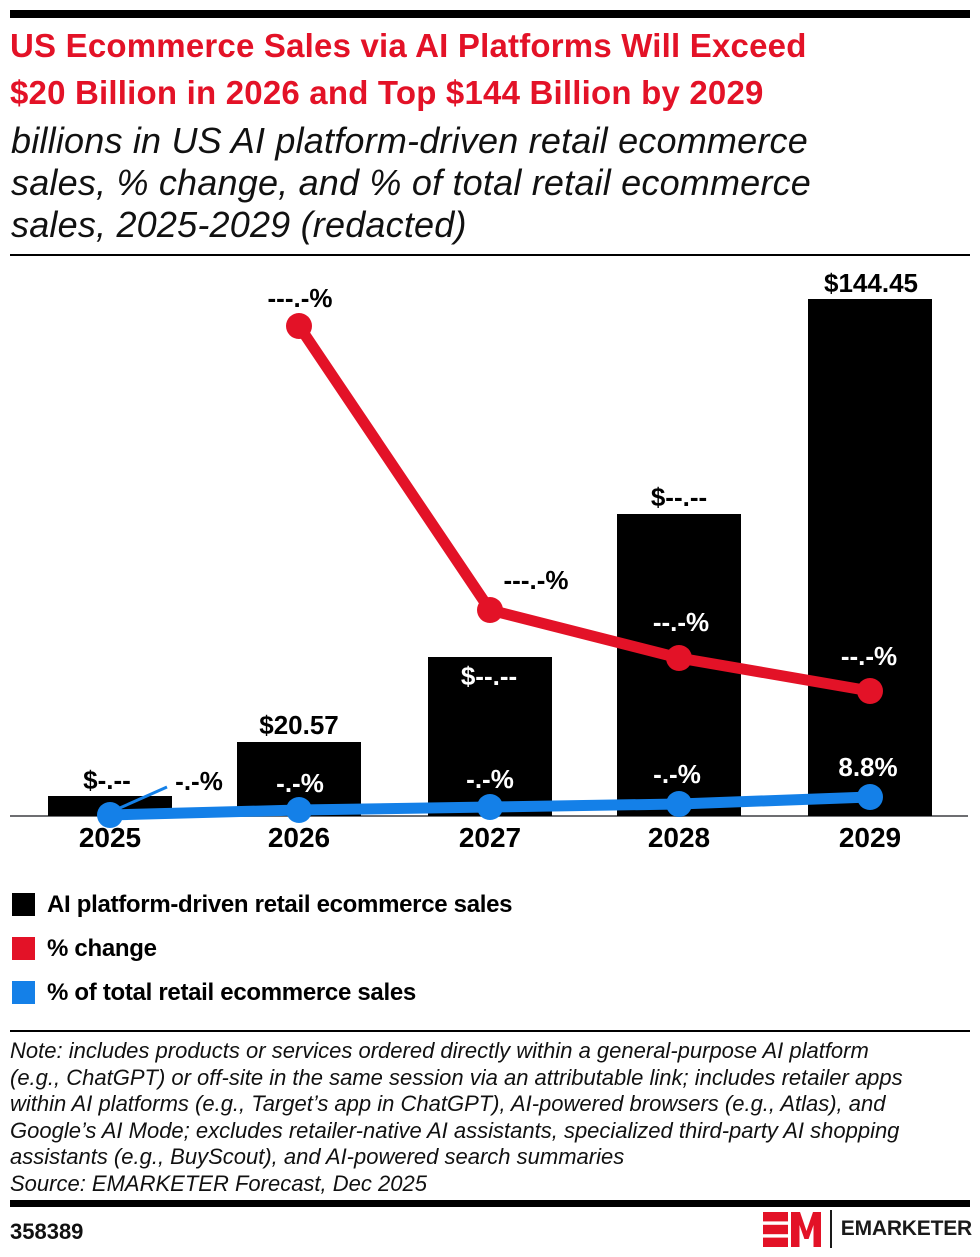 The height and width of the screenshot is (1257, 980). I want to click on x-tick-2027: 2027, so click(490, 837).